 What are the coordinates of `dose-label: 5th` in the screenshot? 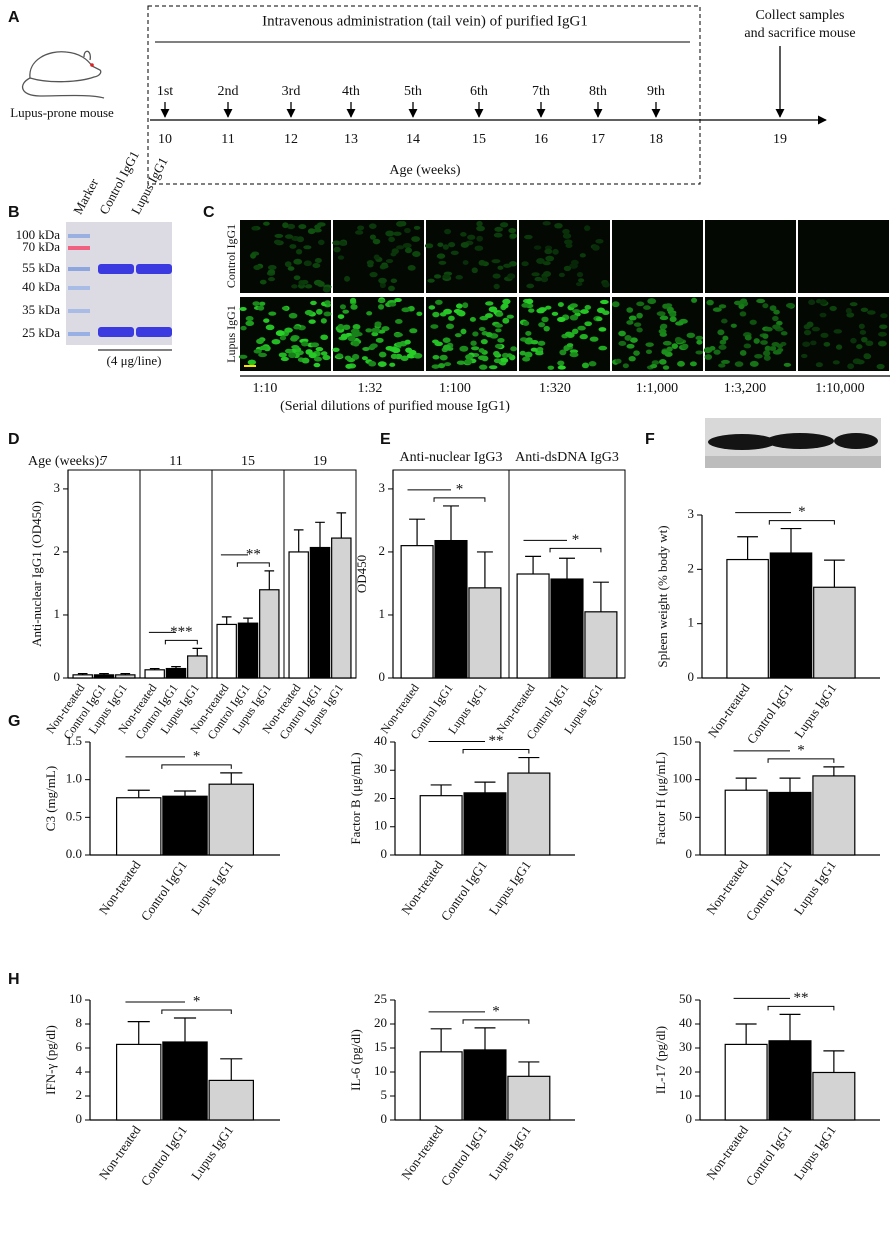 It's located at (413, 91).